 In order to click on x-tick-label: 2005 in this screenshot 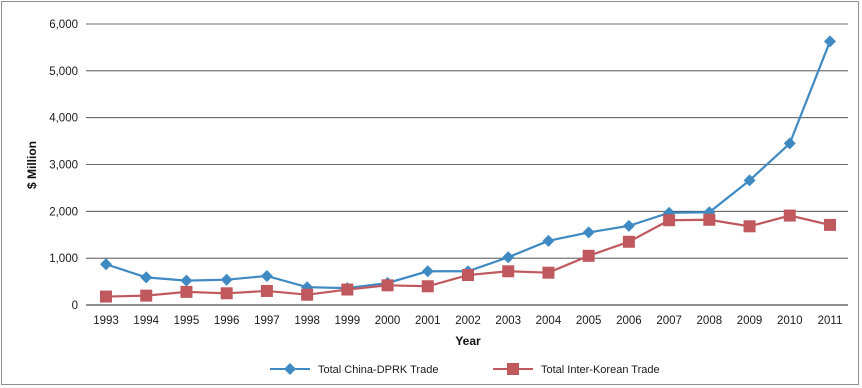, I will do `click(589, 321)`.